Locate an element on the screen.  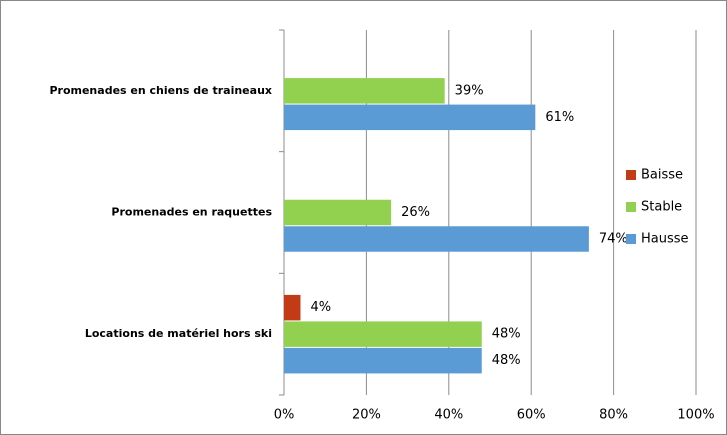
value-label: 39% is located at coordinates (469, 90).